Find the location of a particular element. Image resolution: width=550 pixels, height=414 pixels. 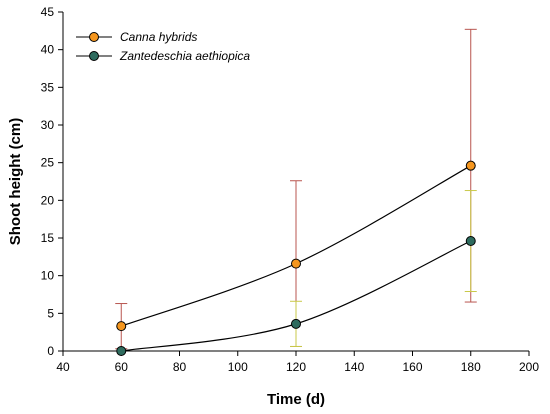

x-tick-label: 180 is located at coordinates (471, 367).